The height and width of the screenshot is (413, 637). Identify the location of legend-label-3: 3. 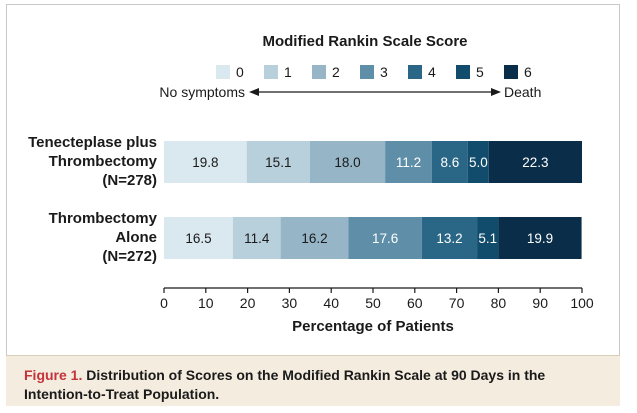
(384, 72).